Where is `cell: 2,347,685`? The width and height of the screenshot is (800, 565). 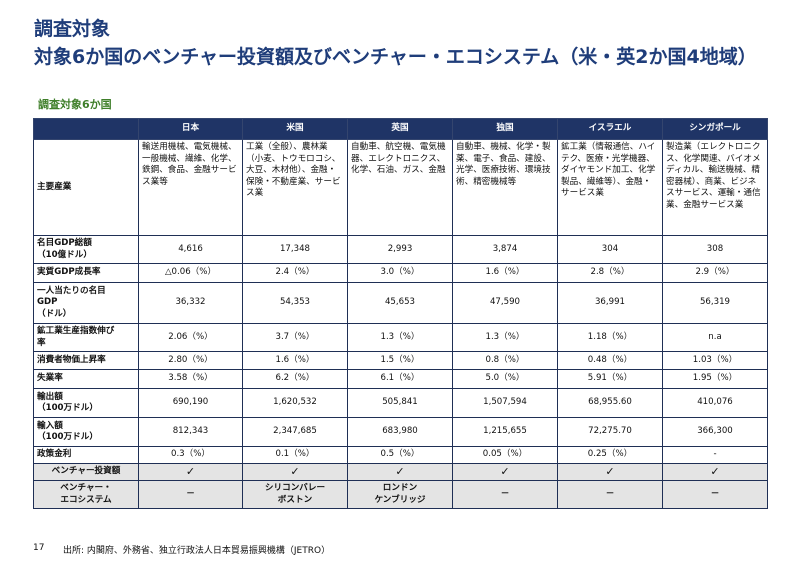 cell: 2,347,685 is located at coordinates (295, 432).